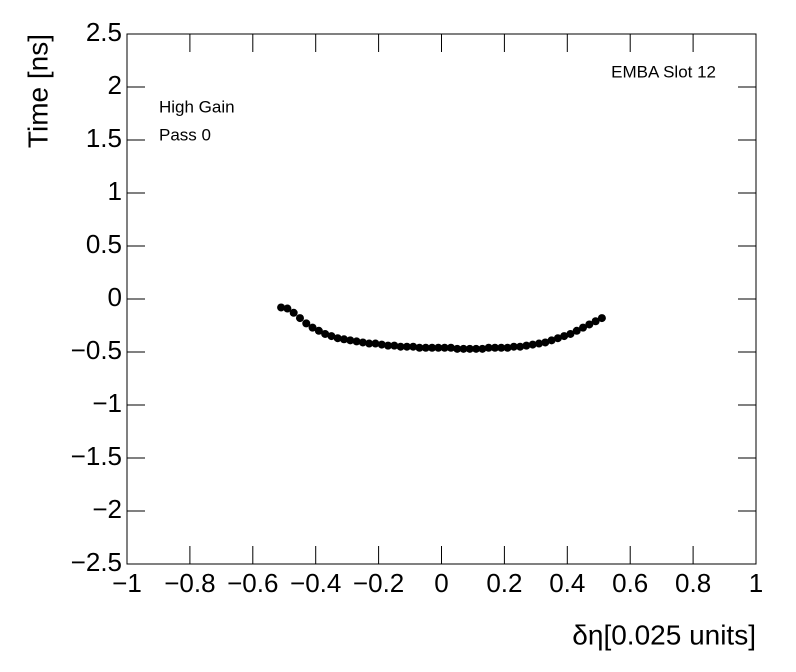  I want to click on y-tick-label: 1.5, so click(104, 138).